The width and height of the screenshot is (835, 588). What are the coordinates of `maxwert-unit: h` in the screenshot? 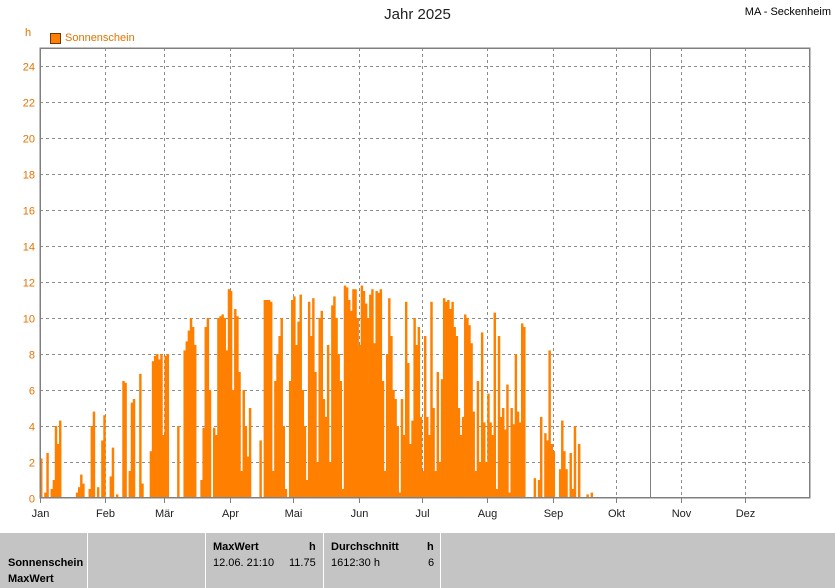 It's located at (312, 547).